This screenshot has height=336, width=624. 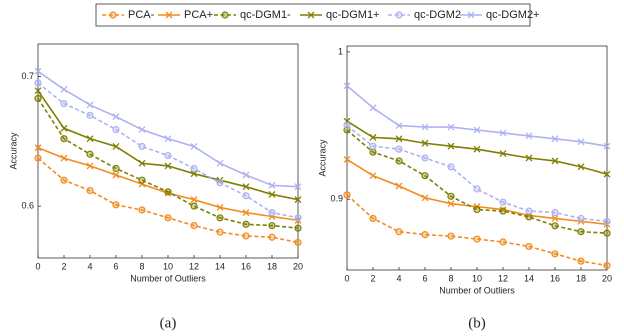 What do you see at coordinates (336, 199) in the screenshot?
I see `y-tick-label: 0.9` at bounding box center [336, 199].